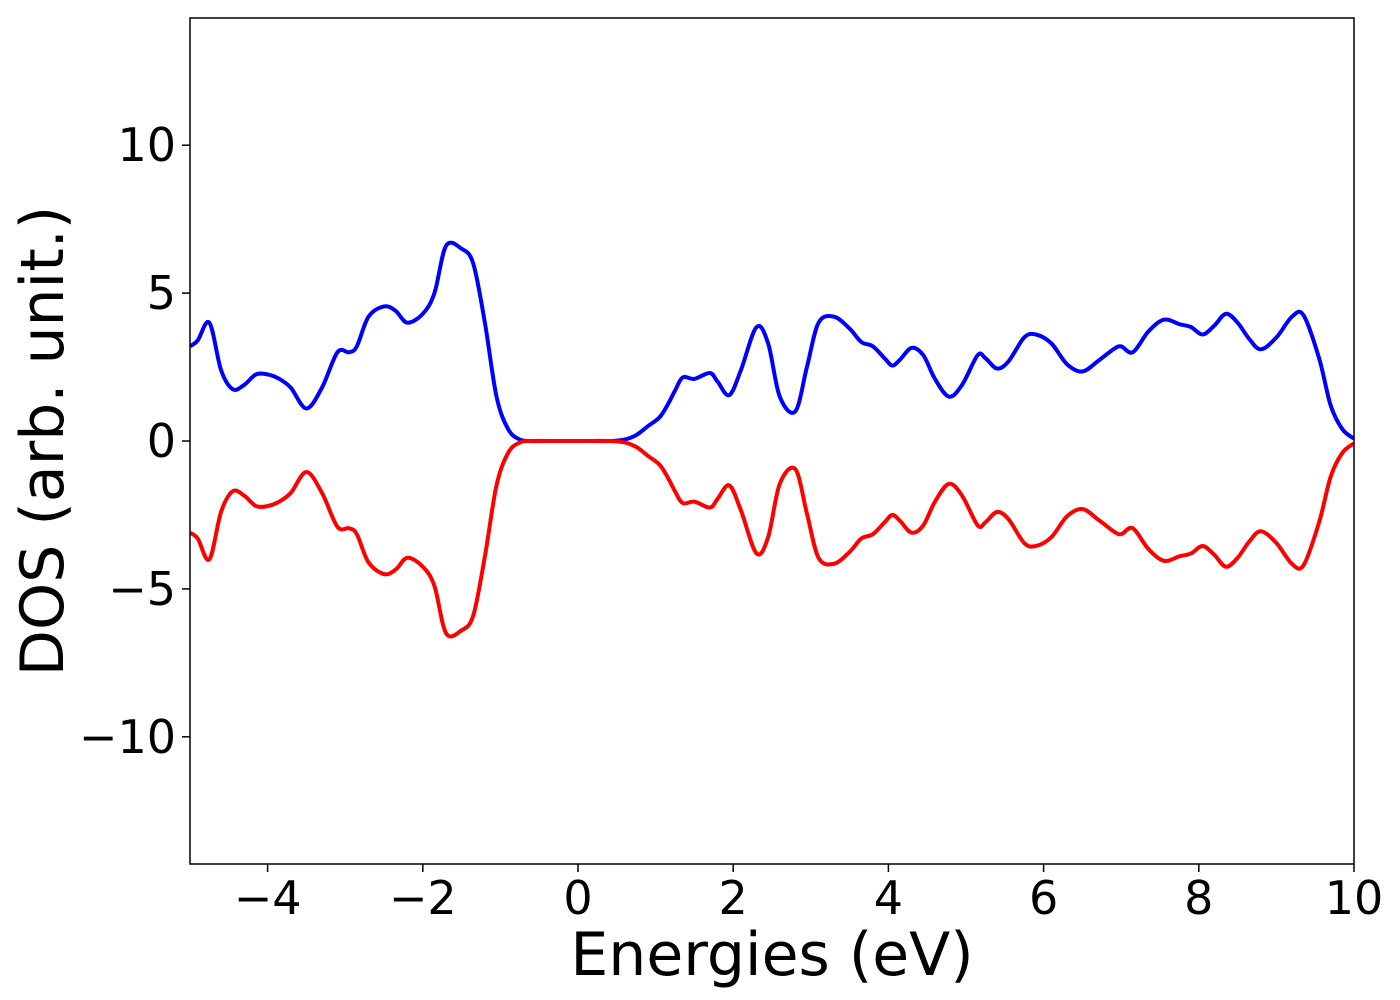 This screenshot has width=1400, height=1000. I want to click on y-tick-label: −5, so click(142, 589).